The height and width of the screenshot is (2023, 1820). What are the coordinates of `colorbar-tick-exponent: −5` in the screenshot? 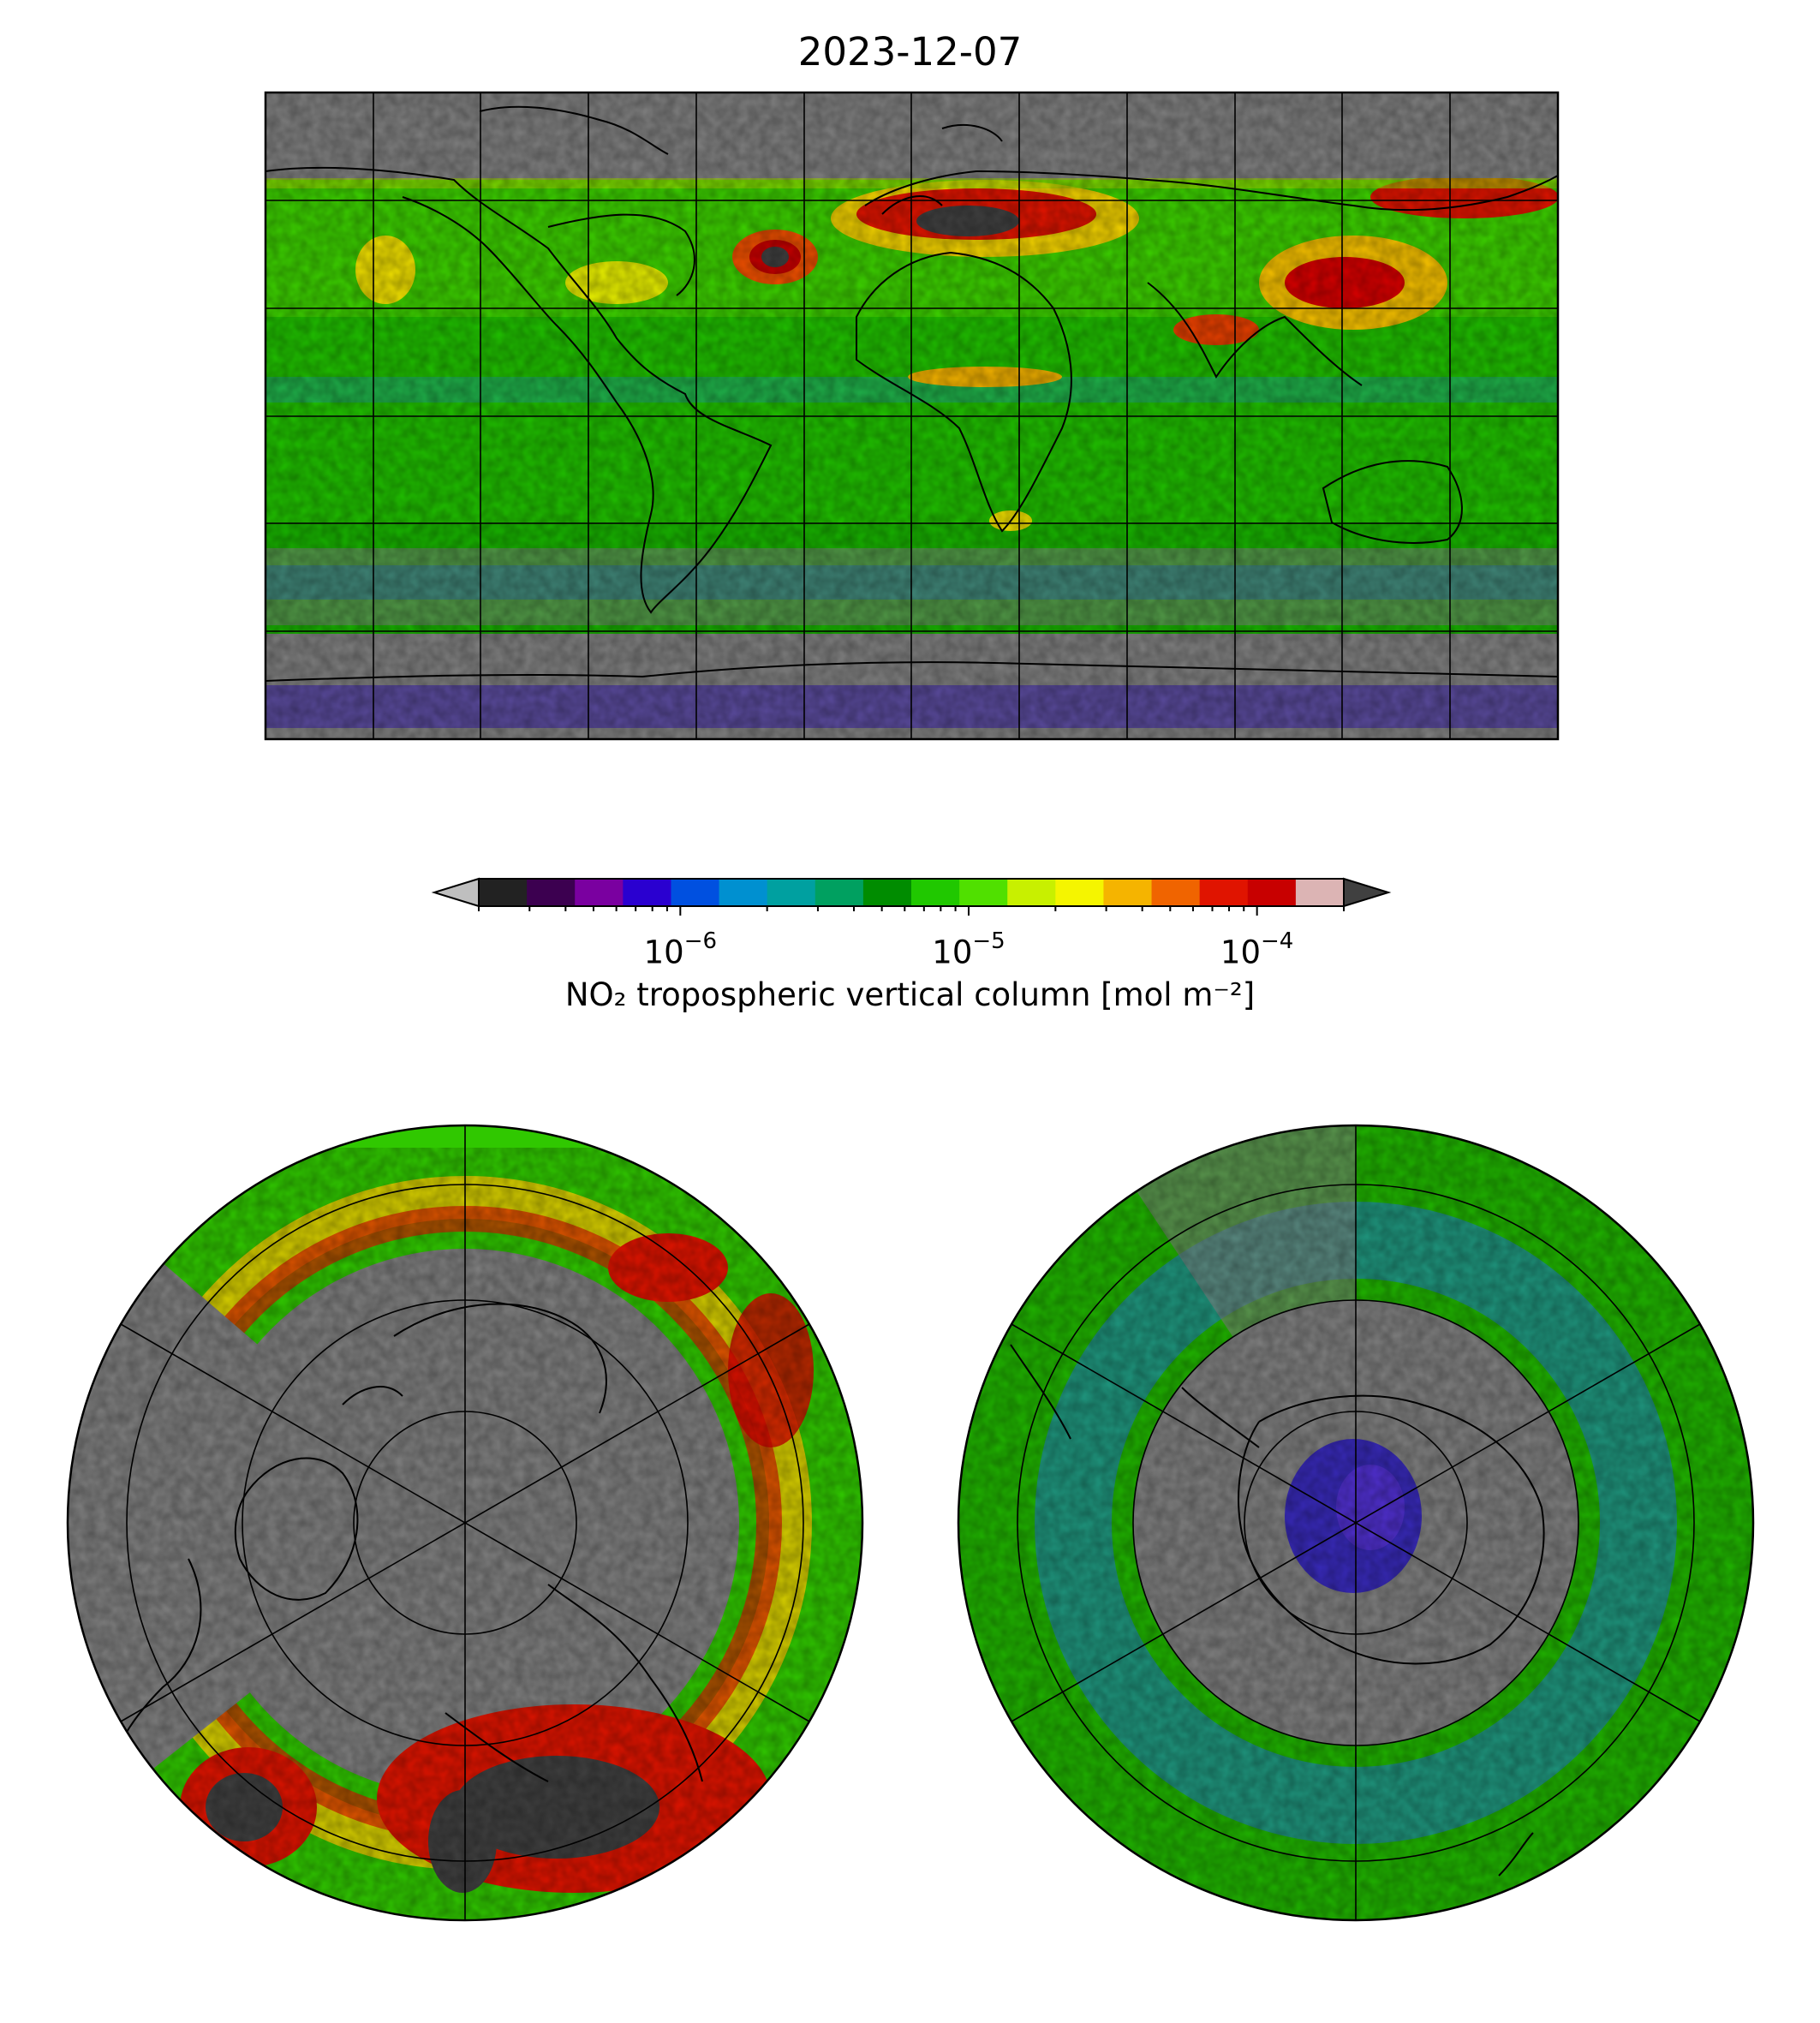 It's located at (988, 941).